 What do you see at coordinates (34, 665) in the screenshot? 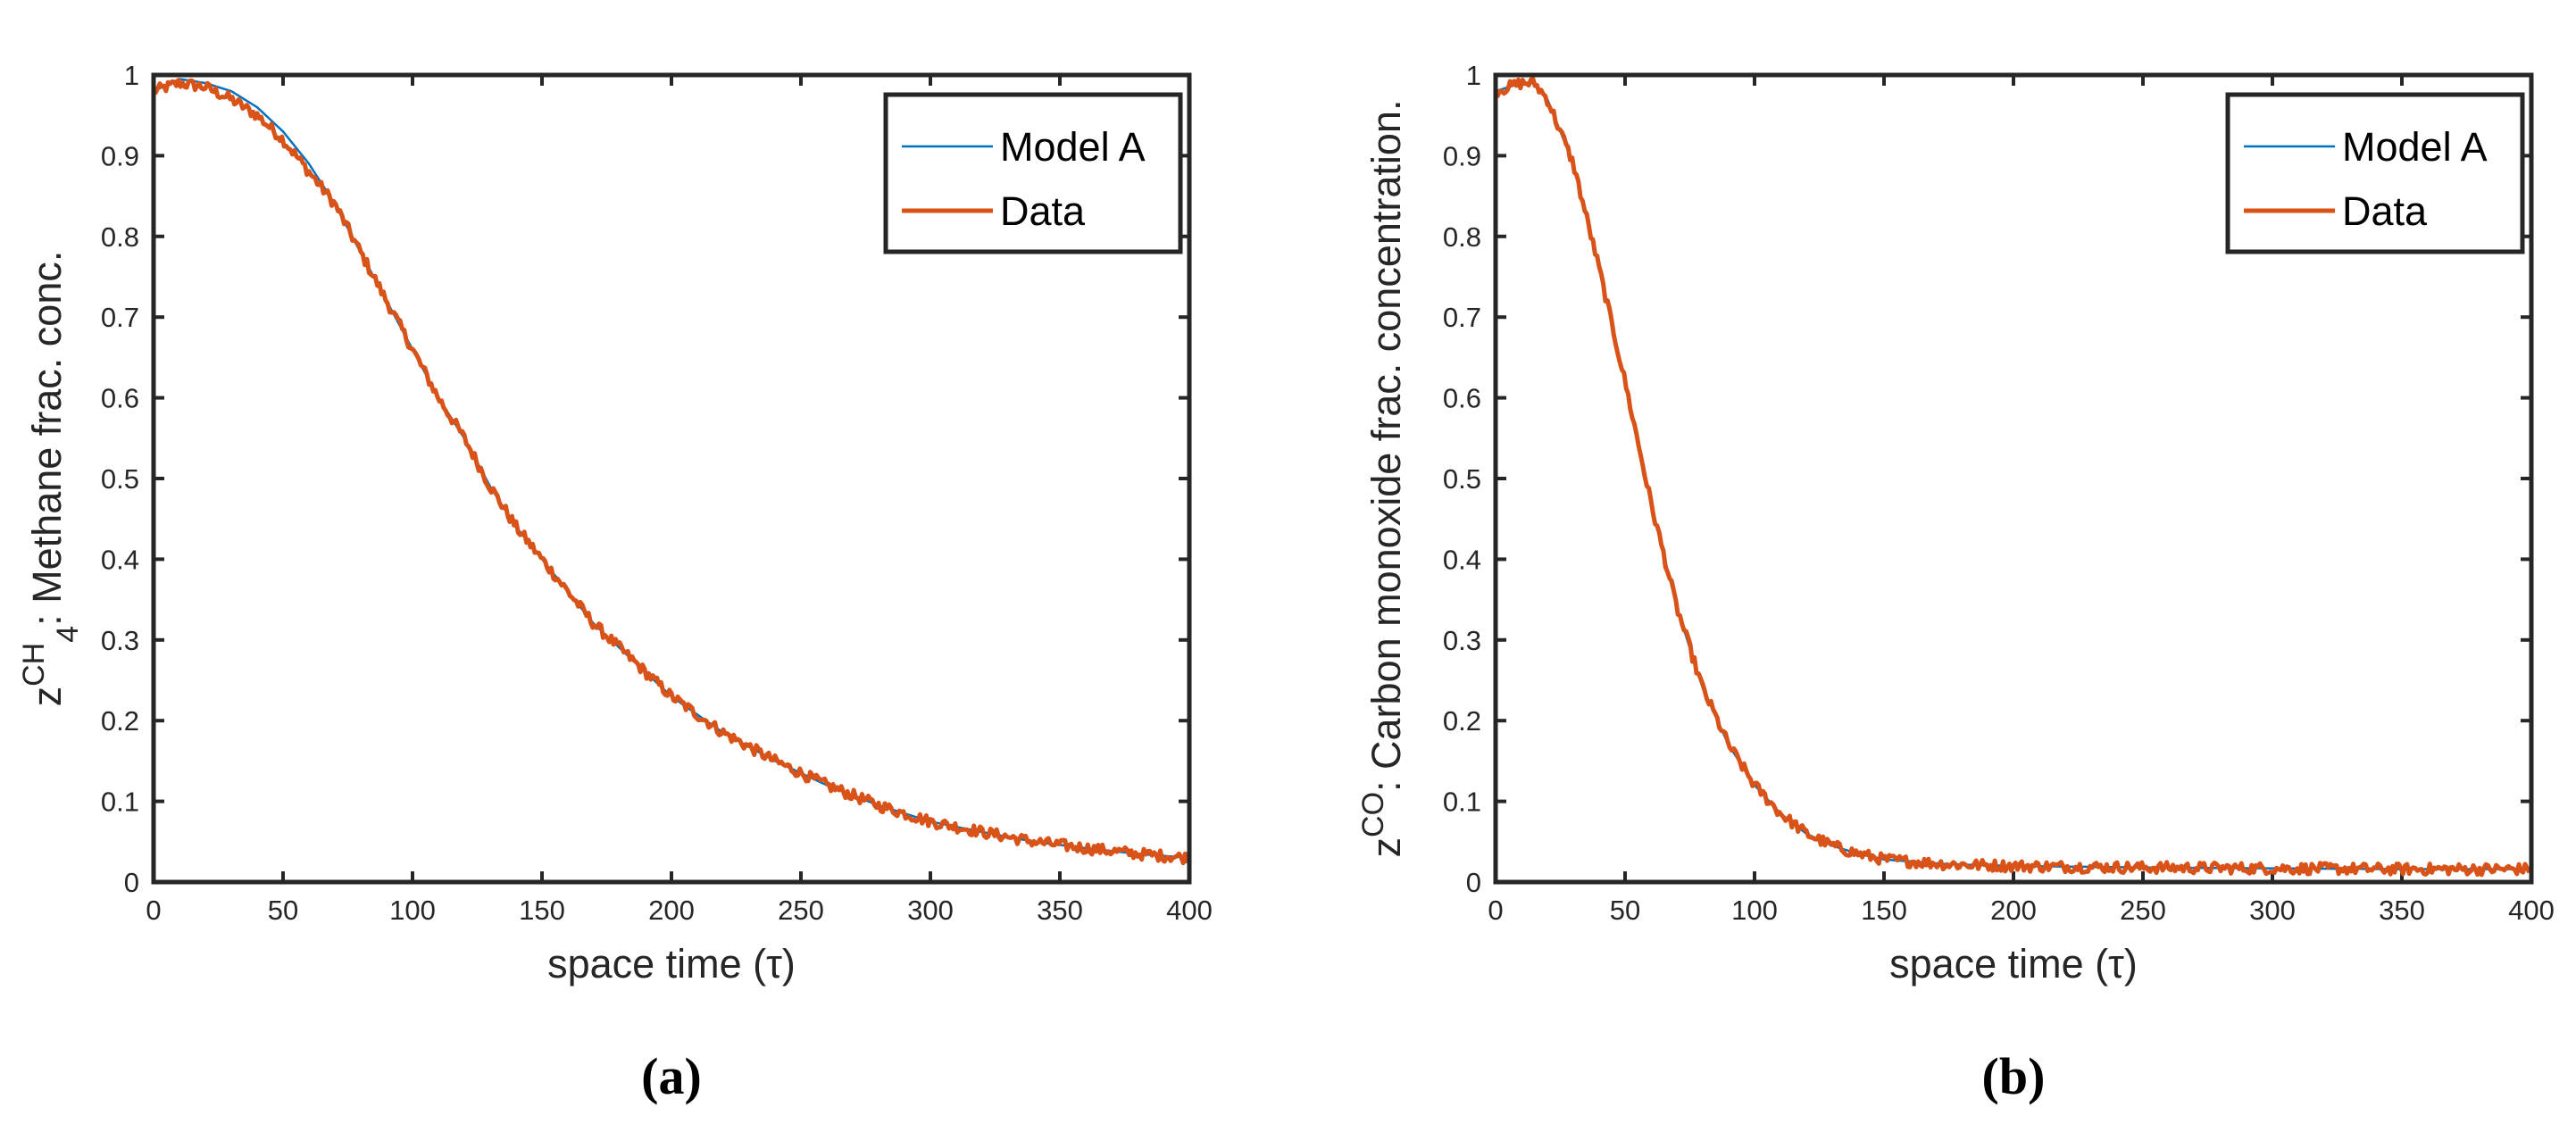
I see `y-axis-label-superscript: CH` at bounding box center [34, 665].